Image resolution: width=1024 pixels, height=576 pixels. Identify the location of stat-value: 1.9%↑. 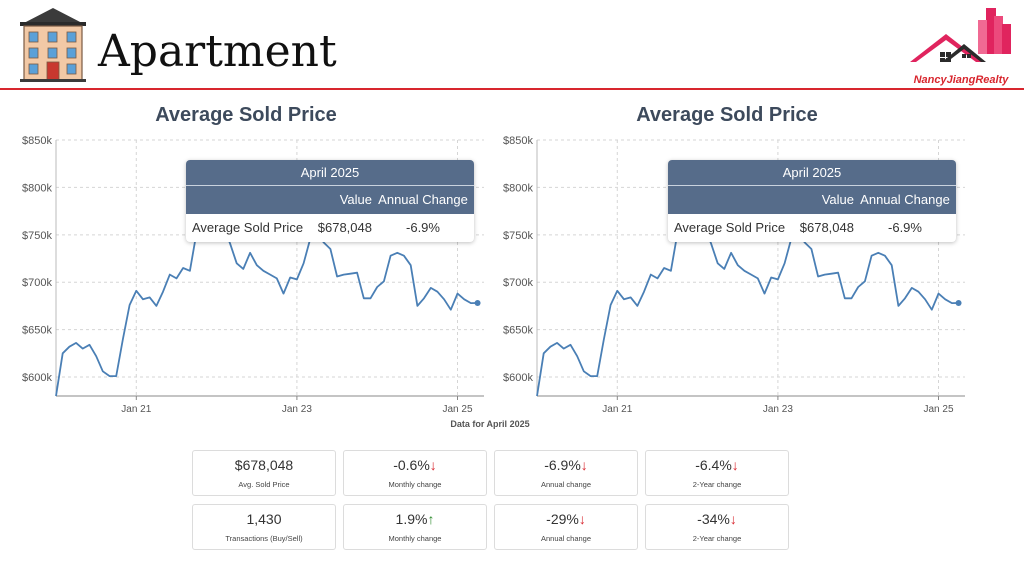
(415, 519).